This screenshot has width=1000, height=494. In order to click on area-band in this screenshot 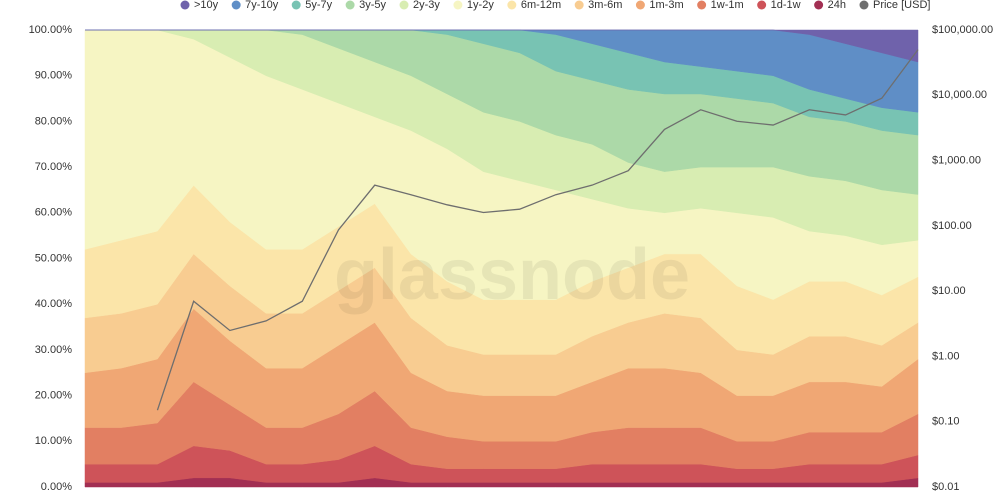, I will do `click(502, 46)`.